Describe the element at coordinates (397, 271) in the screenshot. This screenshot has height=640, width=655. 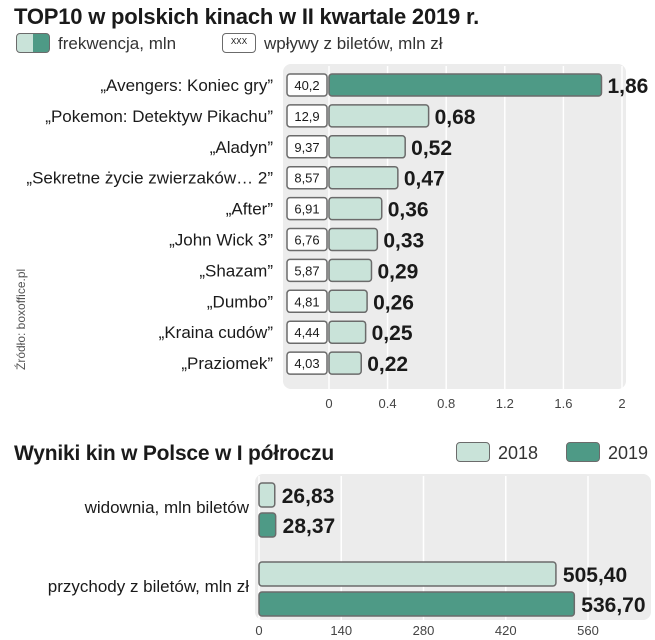
I see `attendance-value-label: 0,29` at that location.